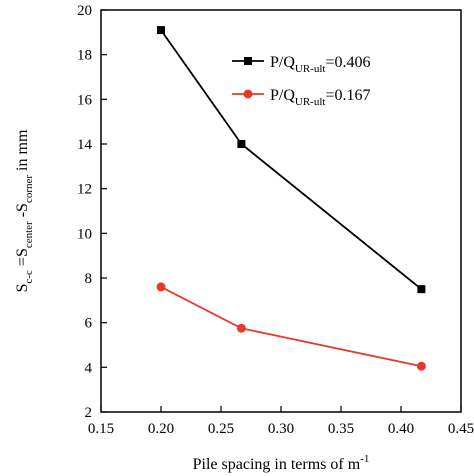 The image size is (474, 476). I want to click on x-tick-label: 0.40, so click(401, 429).